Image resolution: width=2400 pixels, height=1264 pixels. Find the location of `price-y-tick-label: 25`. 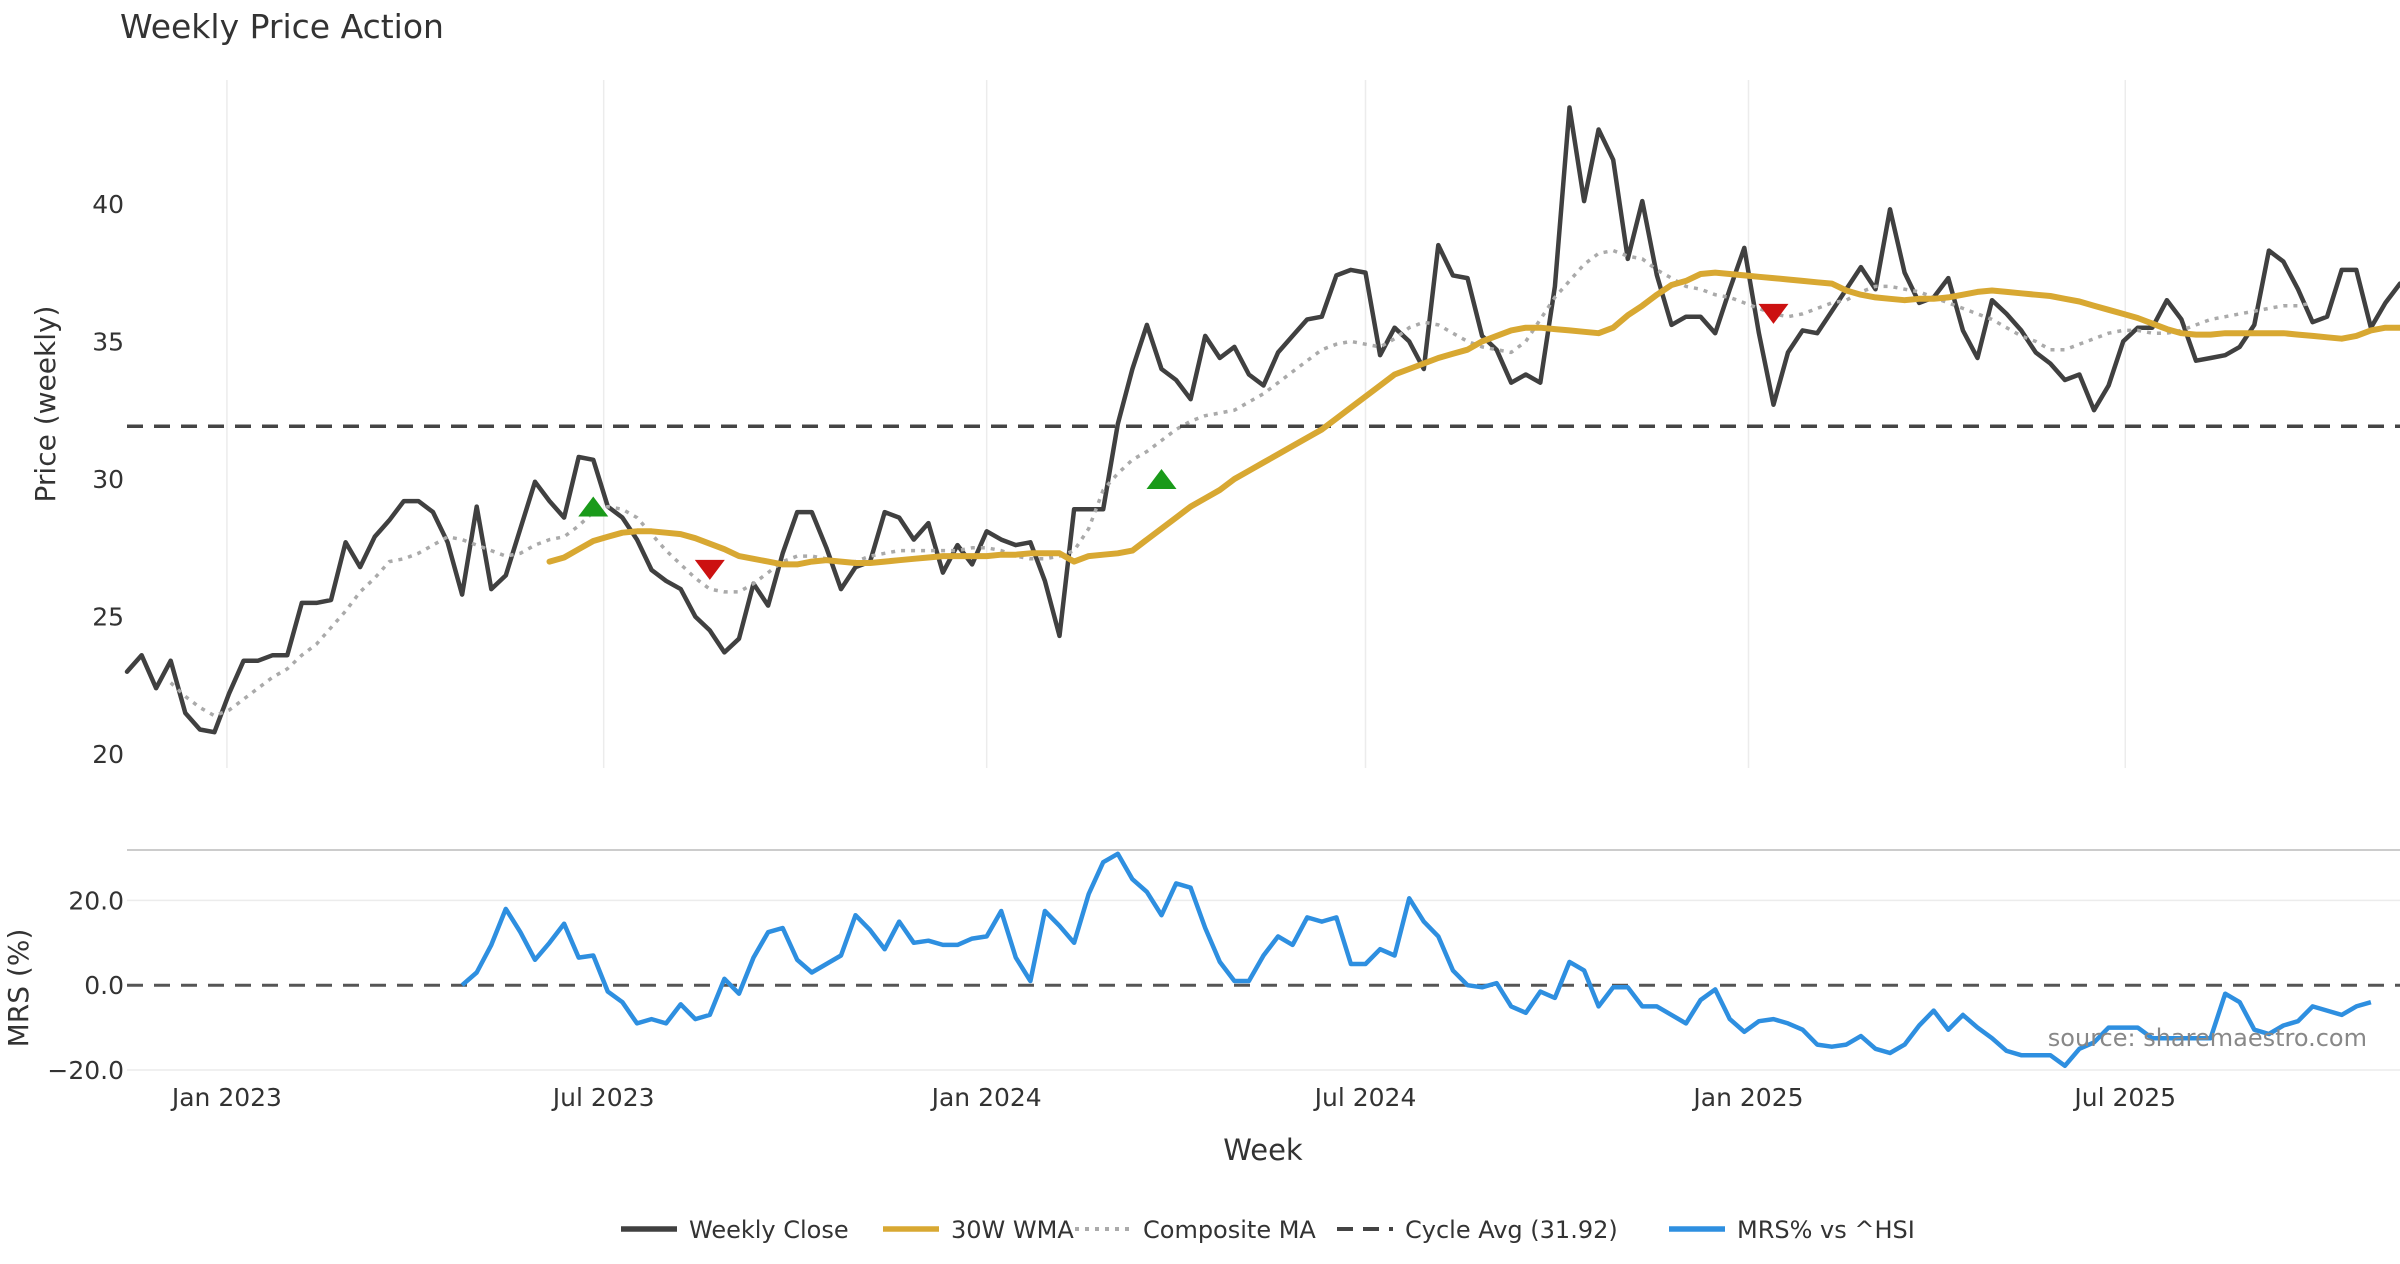

price-y-tick-label: 25 is located at coordinates (108, 617).